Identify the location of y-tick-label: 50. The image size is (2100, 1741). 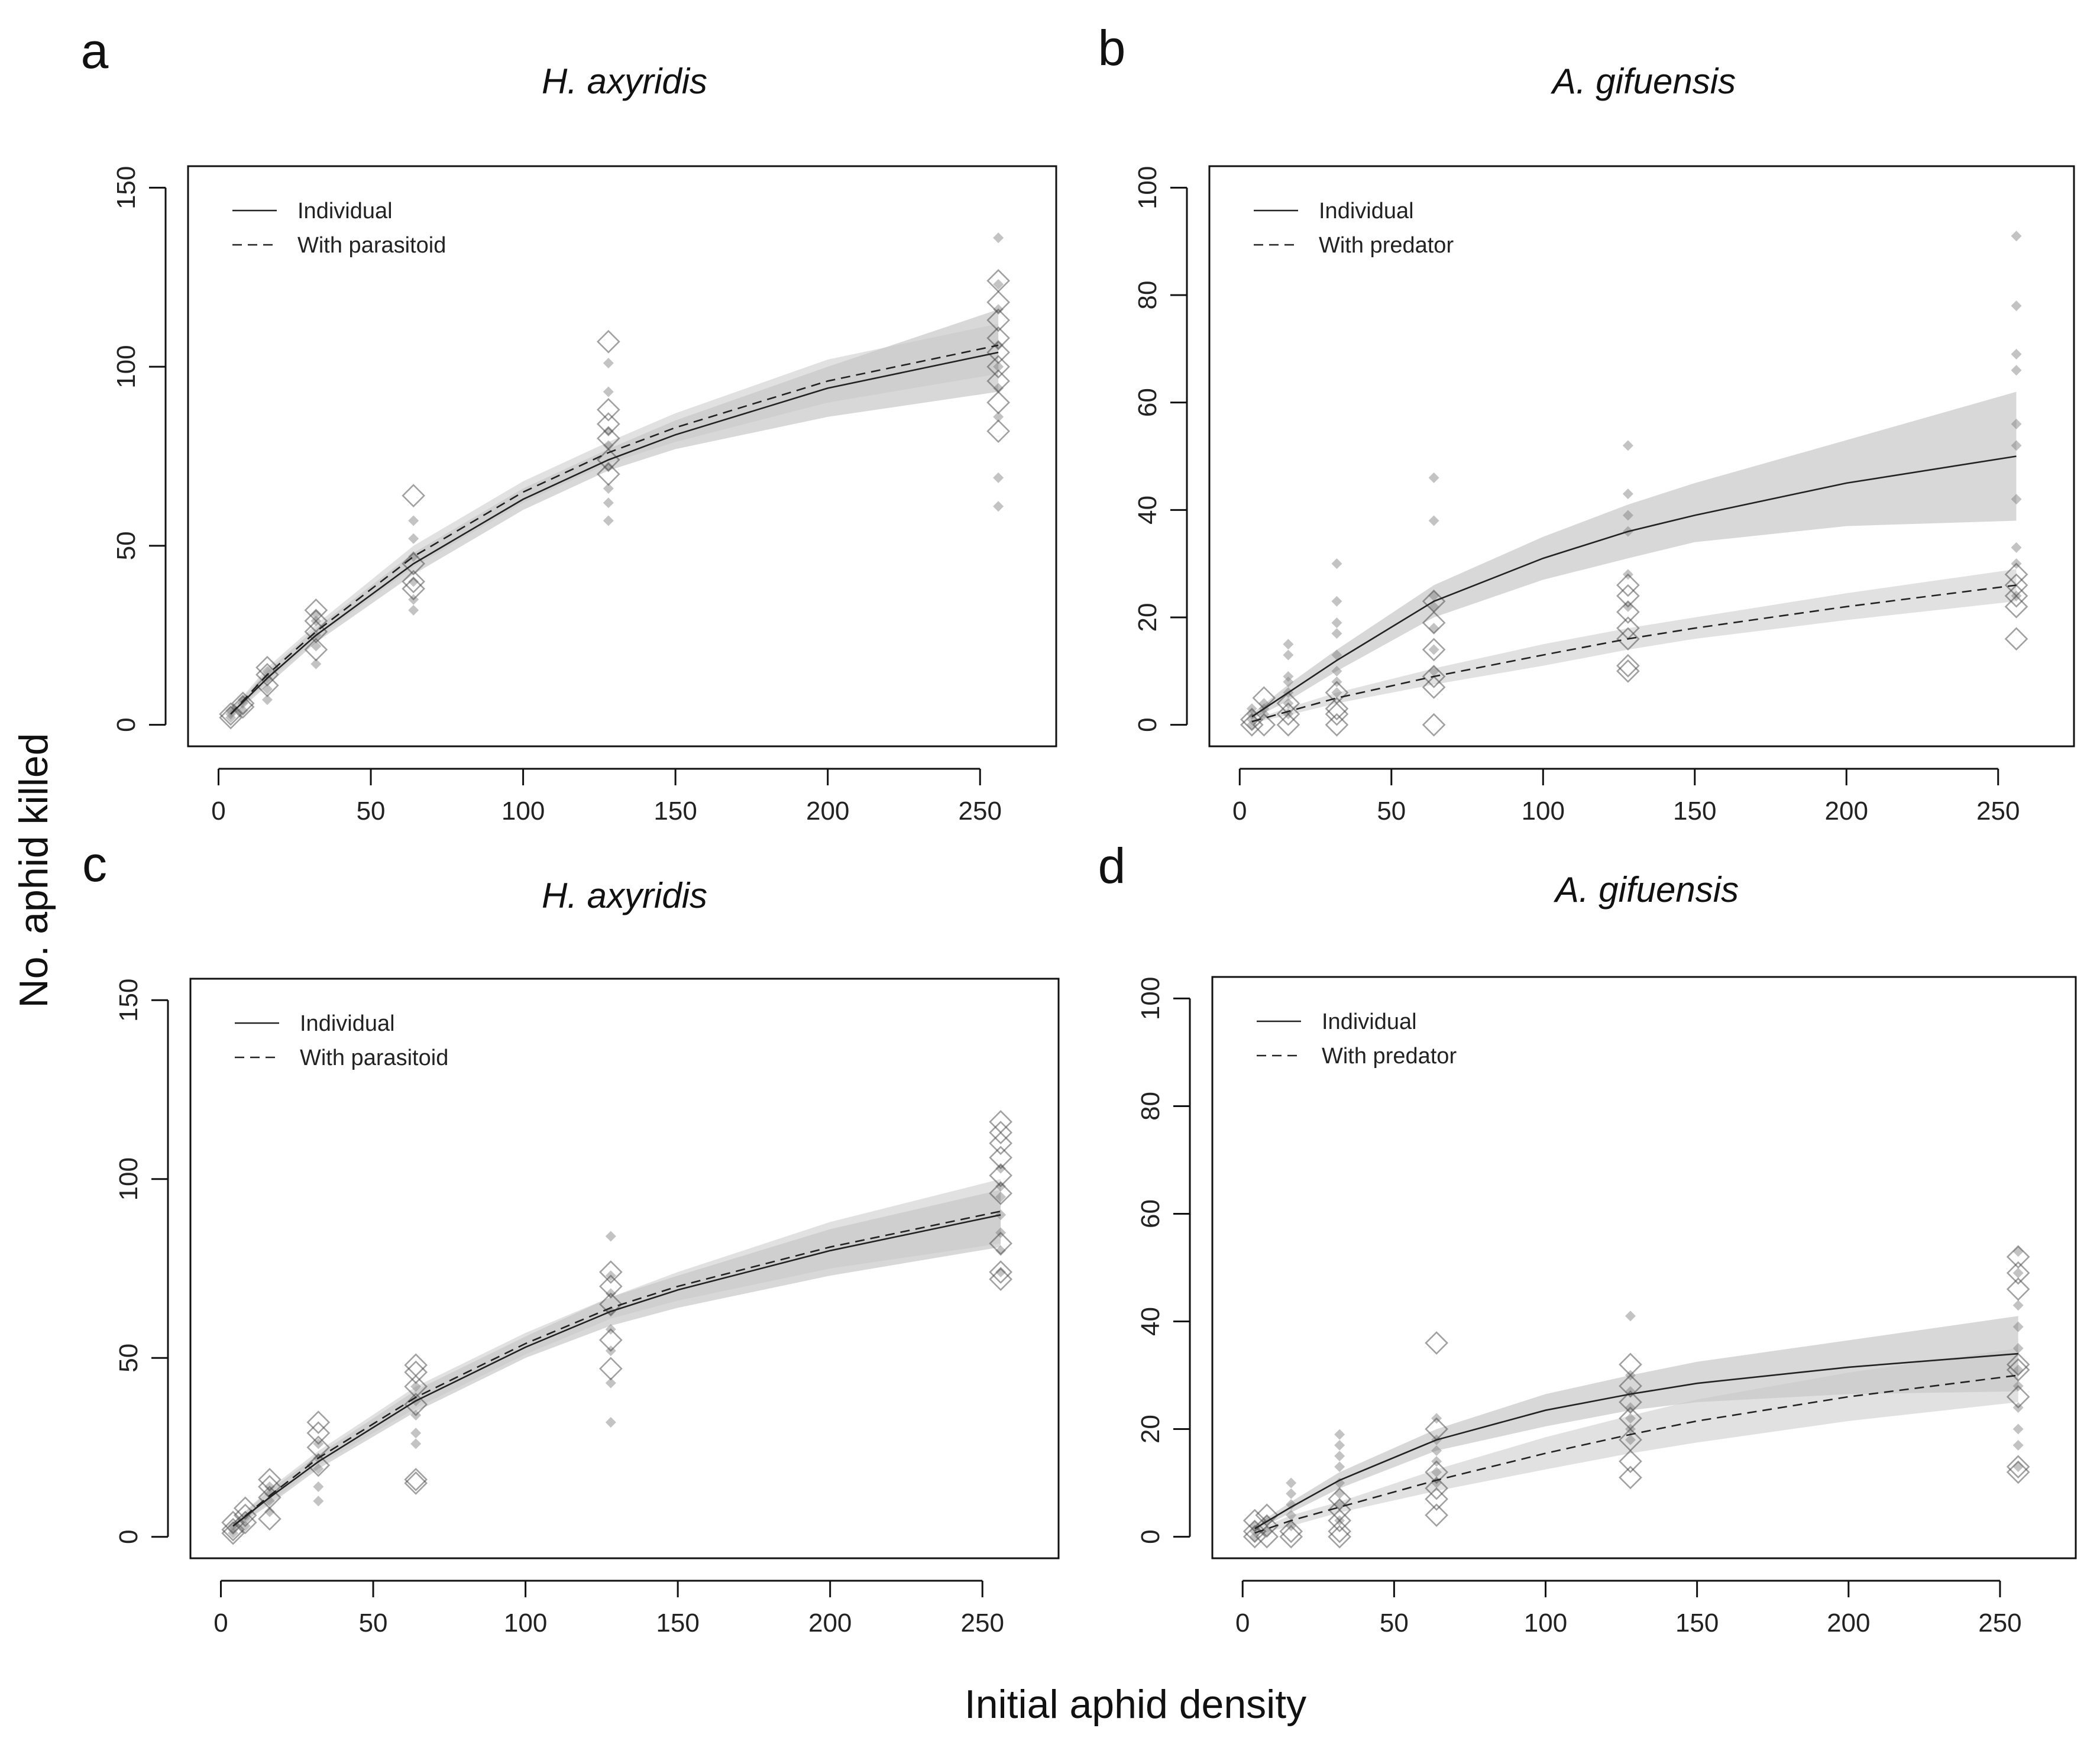
(128, 1358).